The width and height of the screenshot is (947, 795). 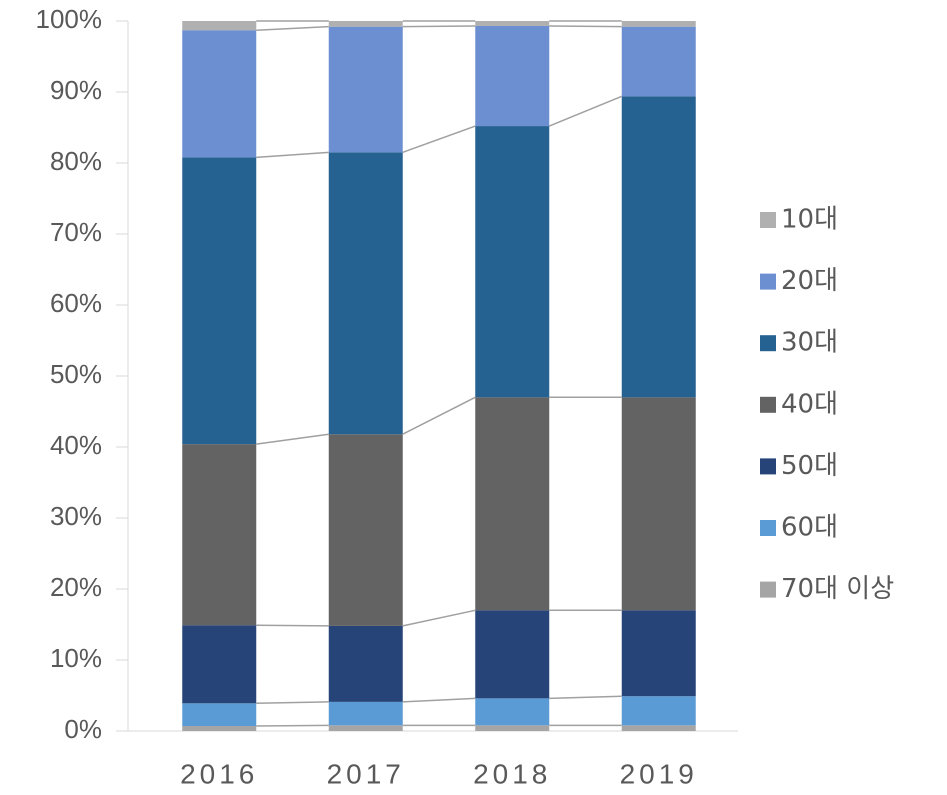 I want to click on x-tick-label: 2017, so click(x=366, y=773).